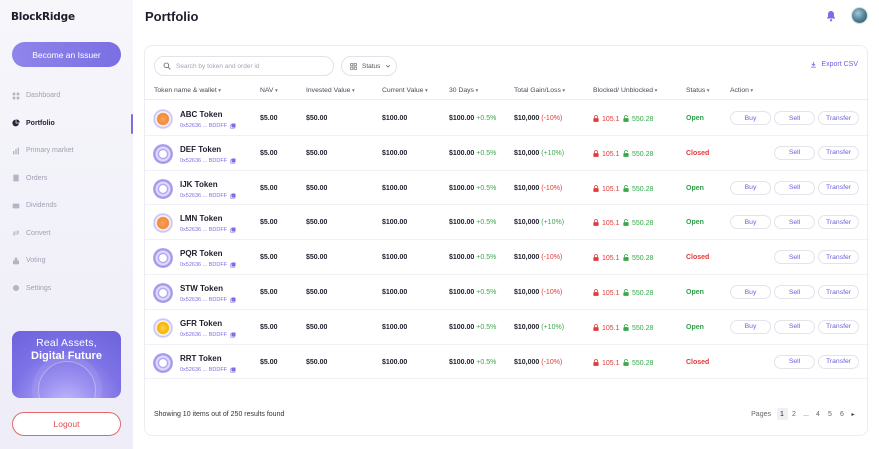  Describe the element at coordinates (163, 258) in the screenshot. I see `token-logo-icon` at that location.